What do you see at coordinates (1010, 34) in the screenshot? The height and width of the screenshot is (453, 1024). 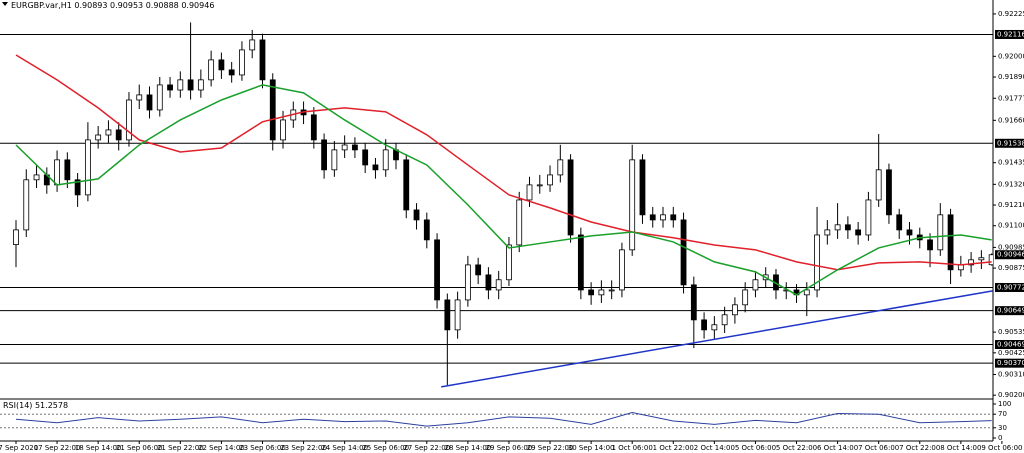 I see `level-label: 0.92116` at bounding box center [1010, 34].